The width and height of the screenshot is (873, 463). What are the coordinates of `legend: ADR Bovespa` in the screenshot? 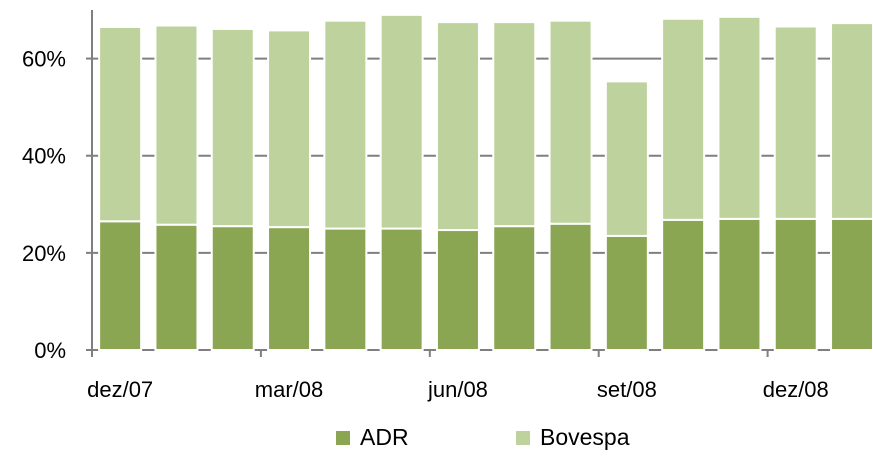 It's located at (436, 442).